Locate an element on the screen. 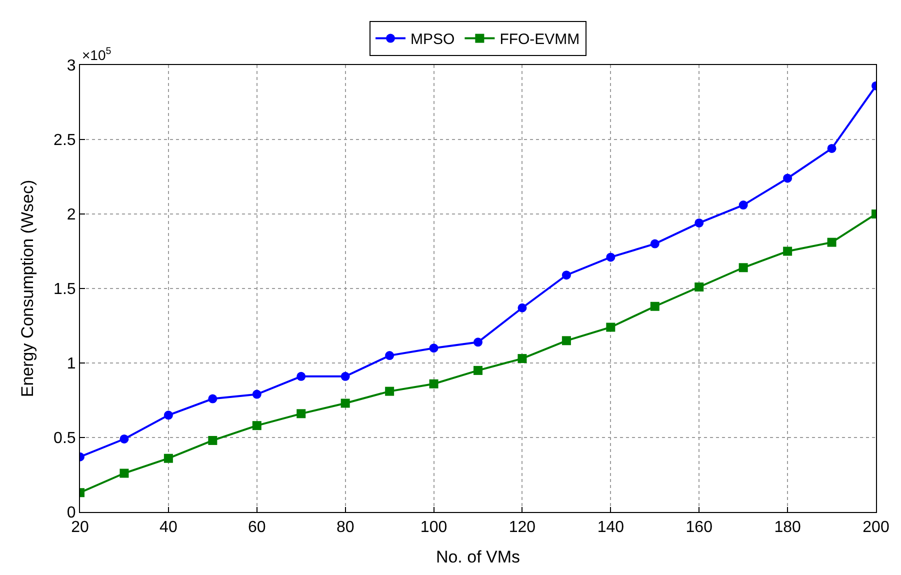  x-axis-title: No. of VMs is located at coordinates (478, 557).